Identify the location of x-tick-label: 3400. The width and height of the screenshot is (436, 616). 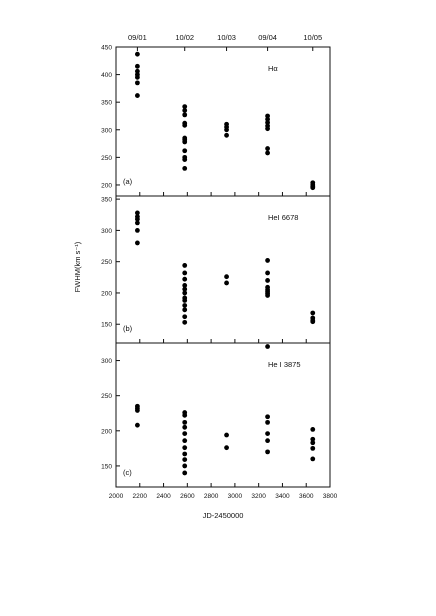
(282, 496).